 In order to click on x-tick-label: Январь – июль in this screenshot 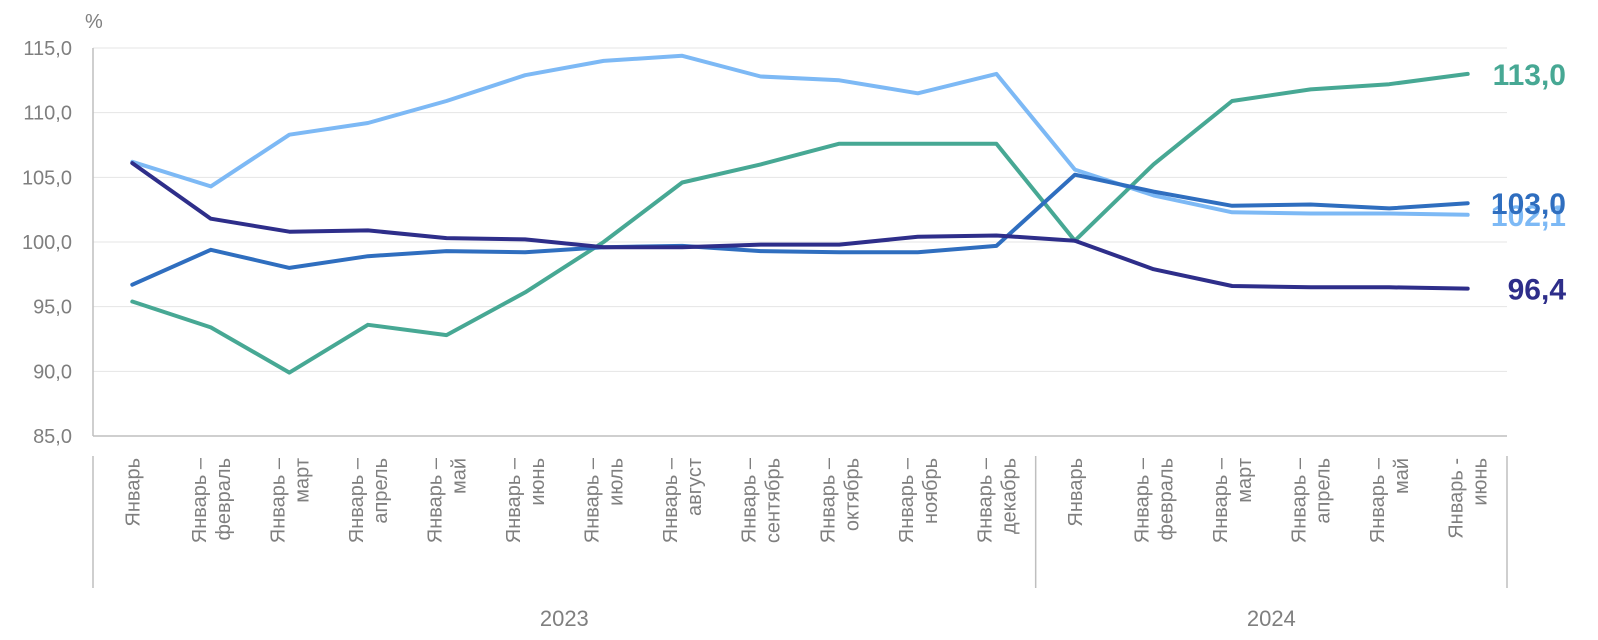, I will do `click(605, 500)`.